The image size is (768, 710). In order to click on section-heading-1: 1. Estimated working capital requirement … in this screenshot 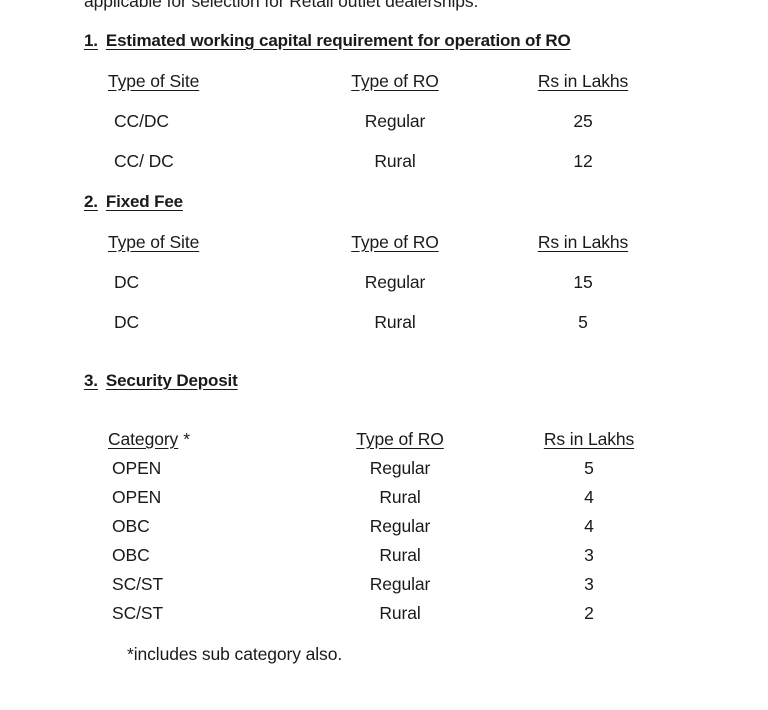, I will do `click(327, 41)`.